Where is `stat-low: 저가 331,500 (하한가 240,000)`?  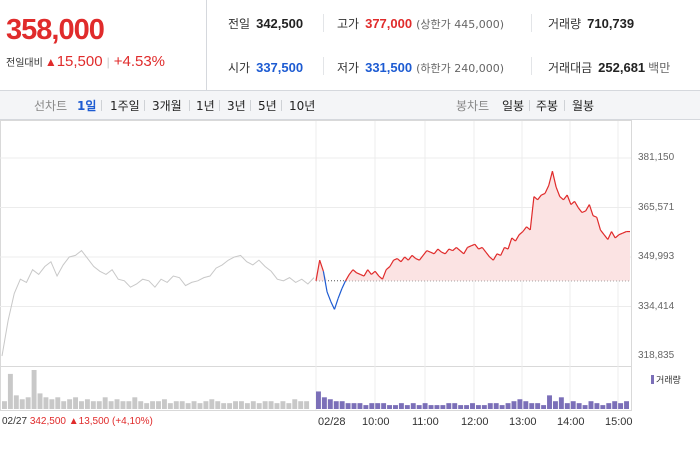 stat-low: 저가 331,500 (하한가 240,000) is located at coordinates (420, 67).